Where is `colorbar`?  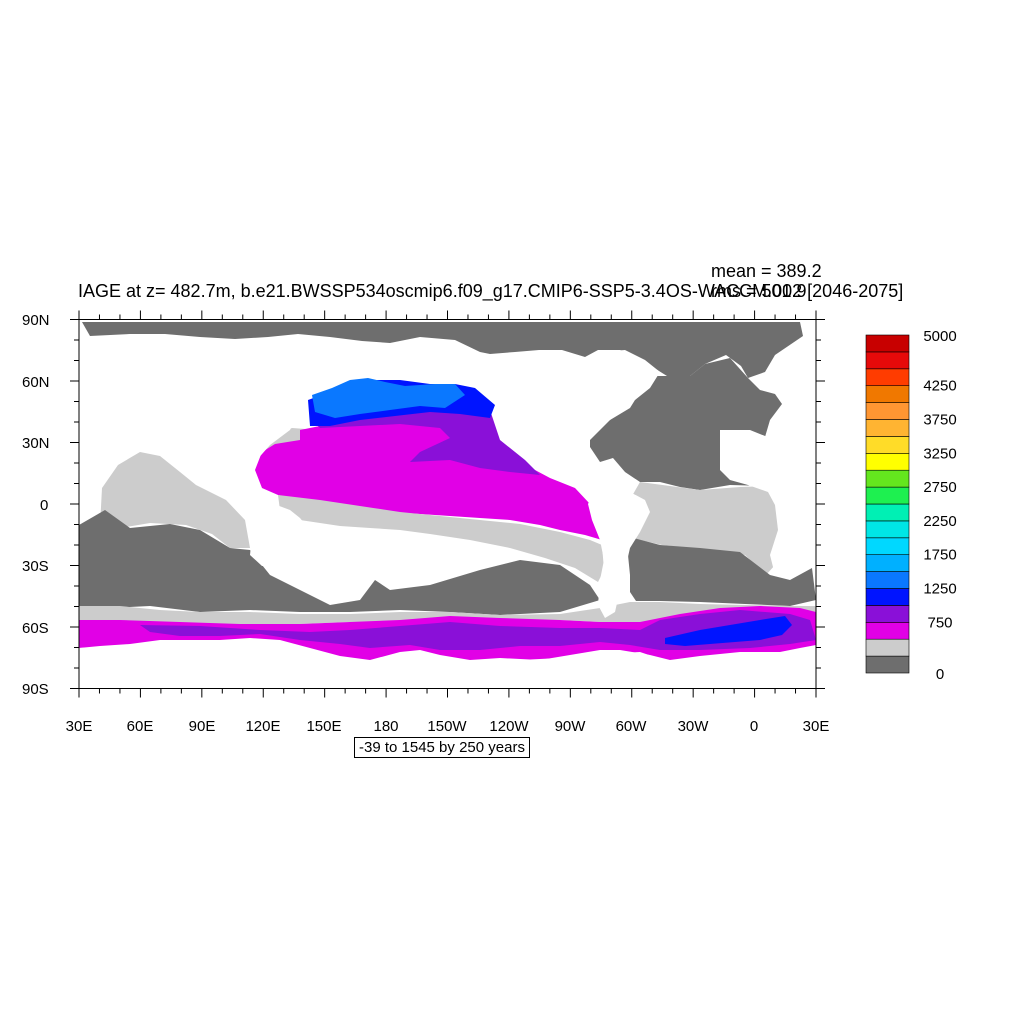 colorbar is located at coordinates (887, 504).